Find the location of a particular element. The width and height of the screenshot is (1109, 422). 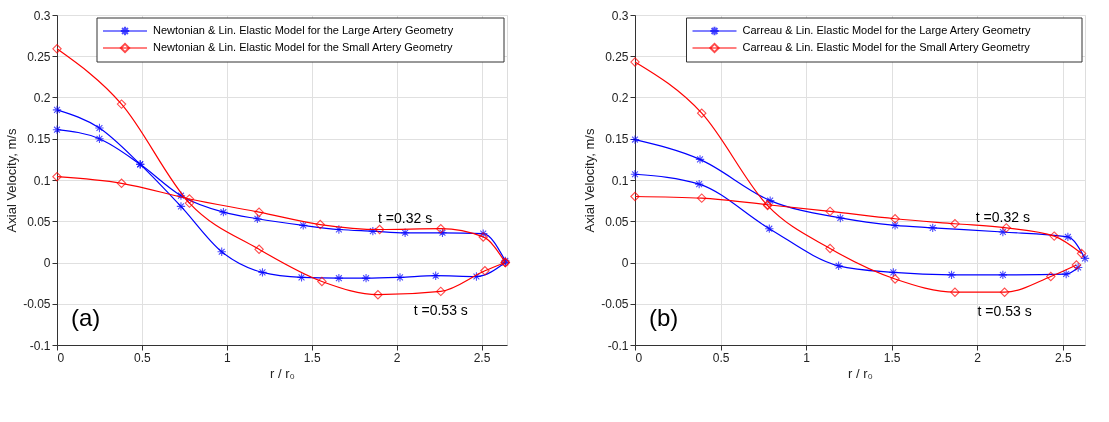

annotation: (b) is located at coordinates (664, 317).